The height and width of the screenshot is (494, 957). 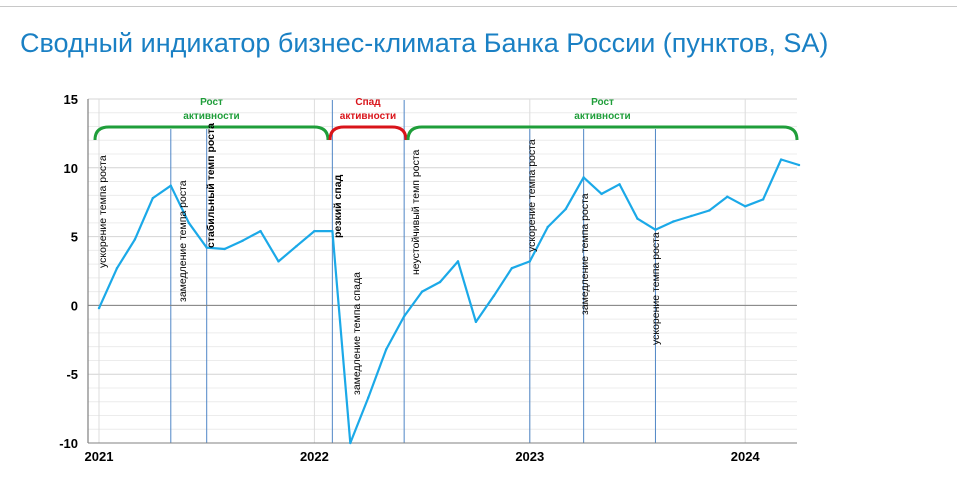 What do you see at coordinates (72, 374) in the screenshot?
I see `y-tick-label: -5` at bounding box center [72, 374].